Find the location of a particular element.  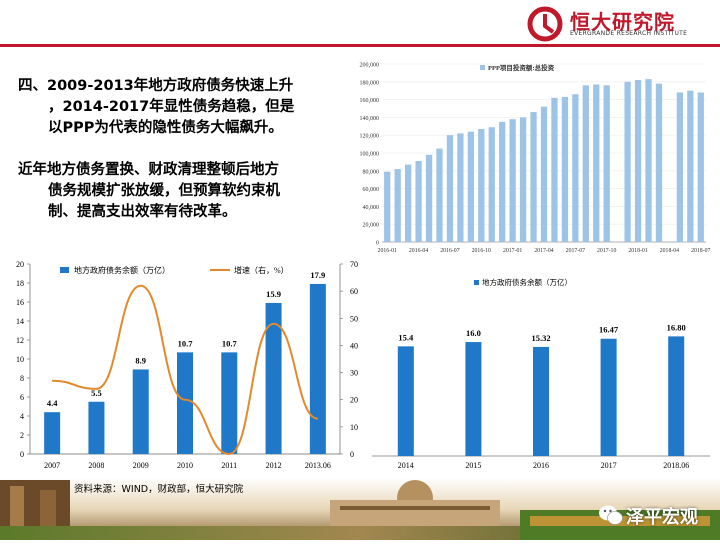

legend-swatch is located at coordinates (476, 282).